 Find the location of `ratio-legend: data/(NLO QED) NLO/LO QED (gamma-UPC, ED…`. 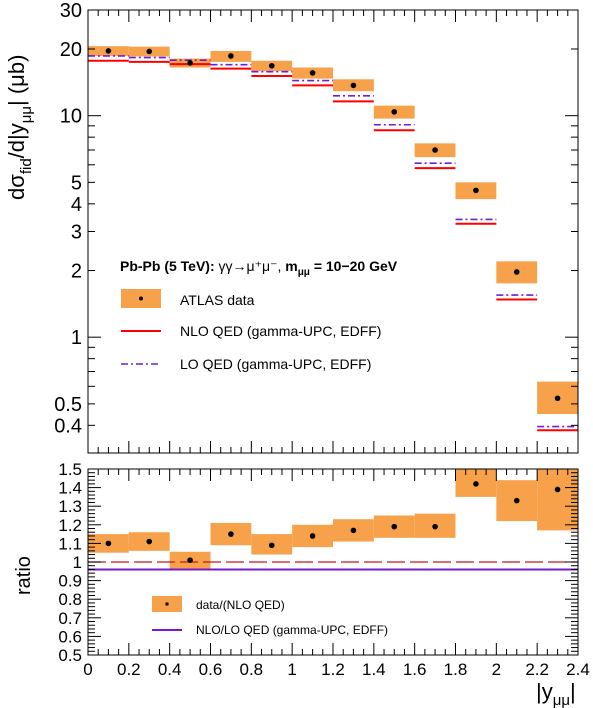

ratio-legend: data/(NLO QED) NLO/LO QED (gamma-UPC, ED… is located at coordinates (270, 616).